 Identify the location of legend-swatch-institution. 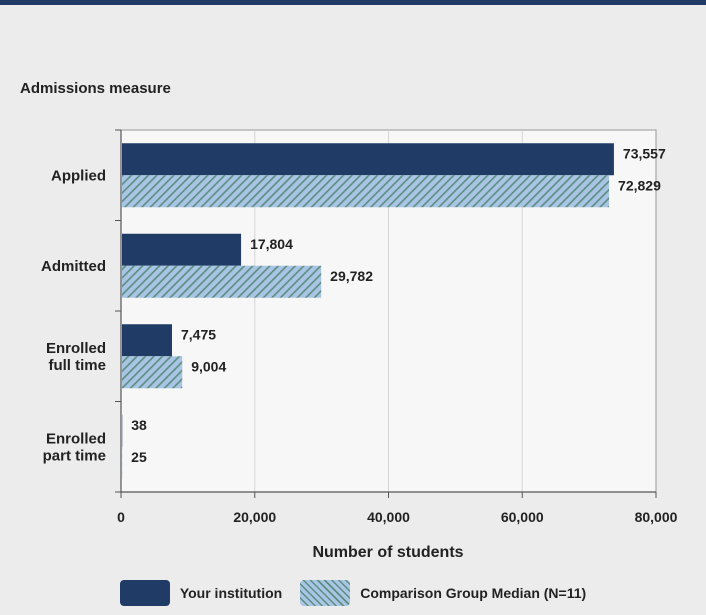
(144, 593).